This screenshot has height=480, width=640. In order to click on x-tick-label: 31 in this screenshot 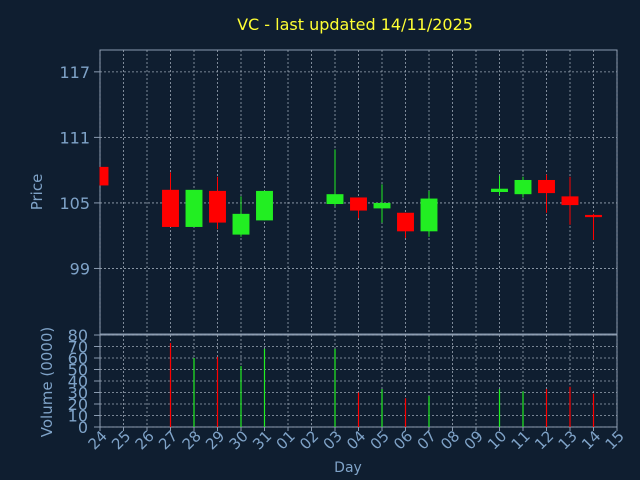, I will do `click(262, 440)`.